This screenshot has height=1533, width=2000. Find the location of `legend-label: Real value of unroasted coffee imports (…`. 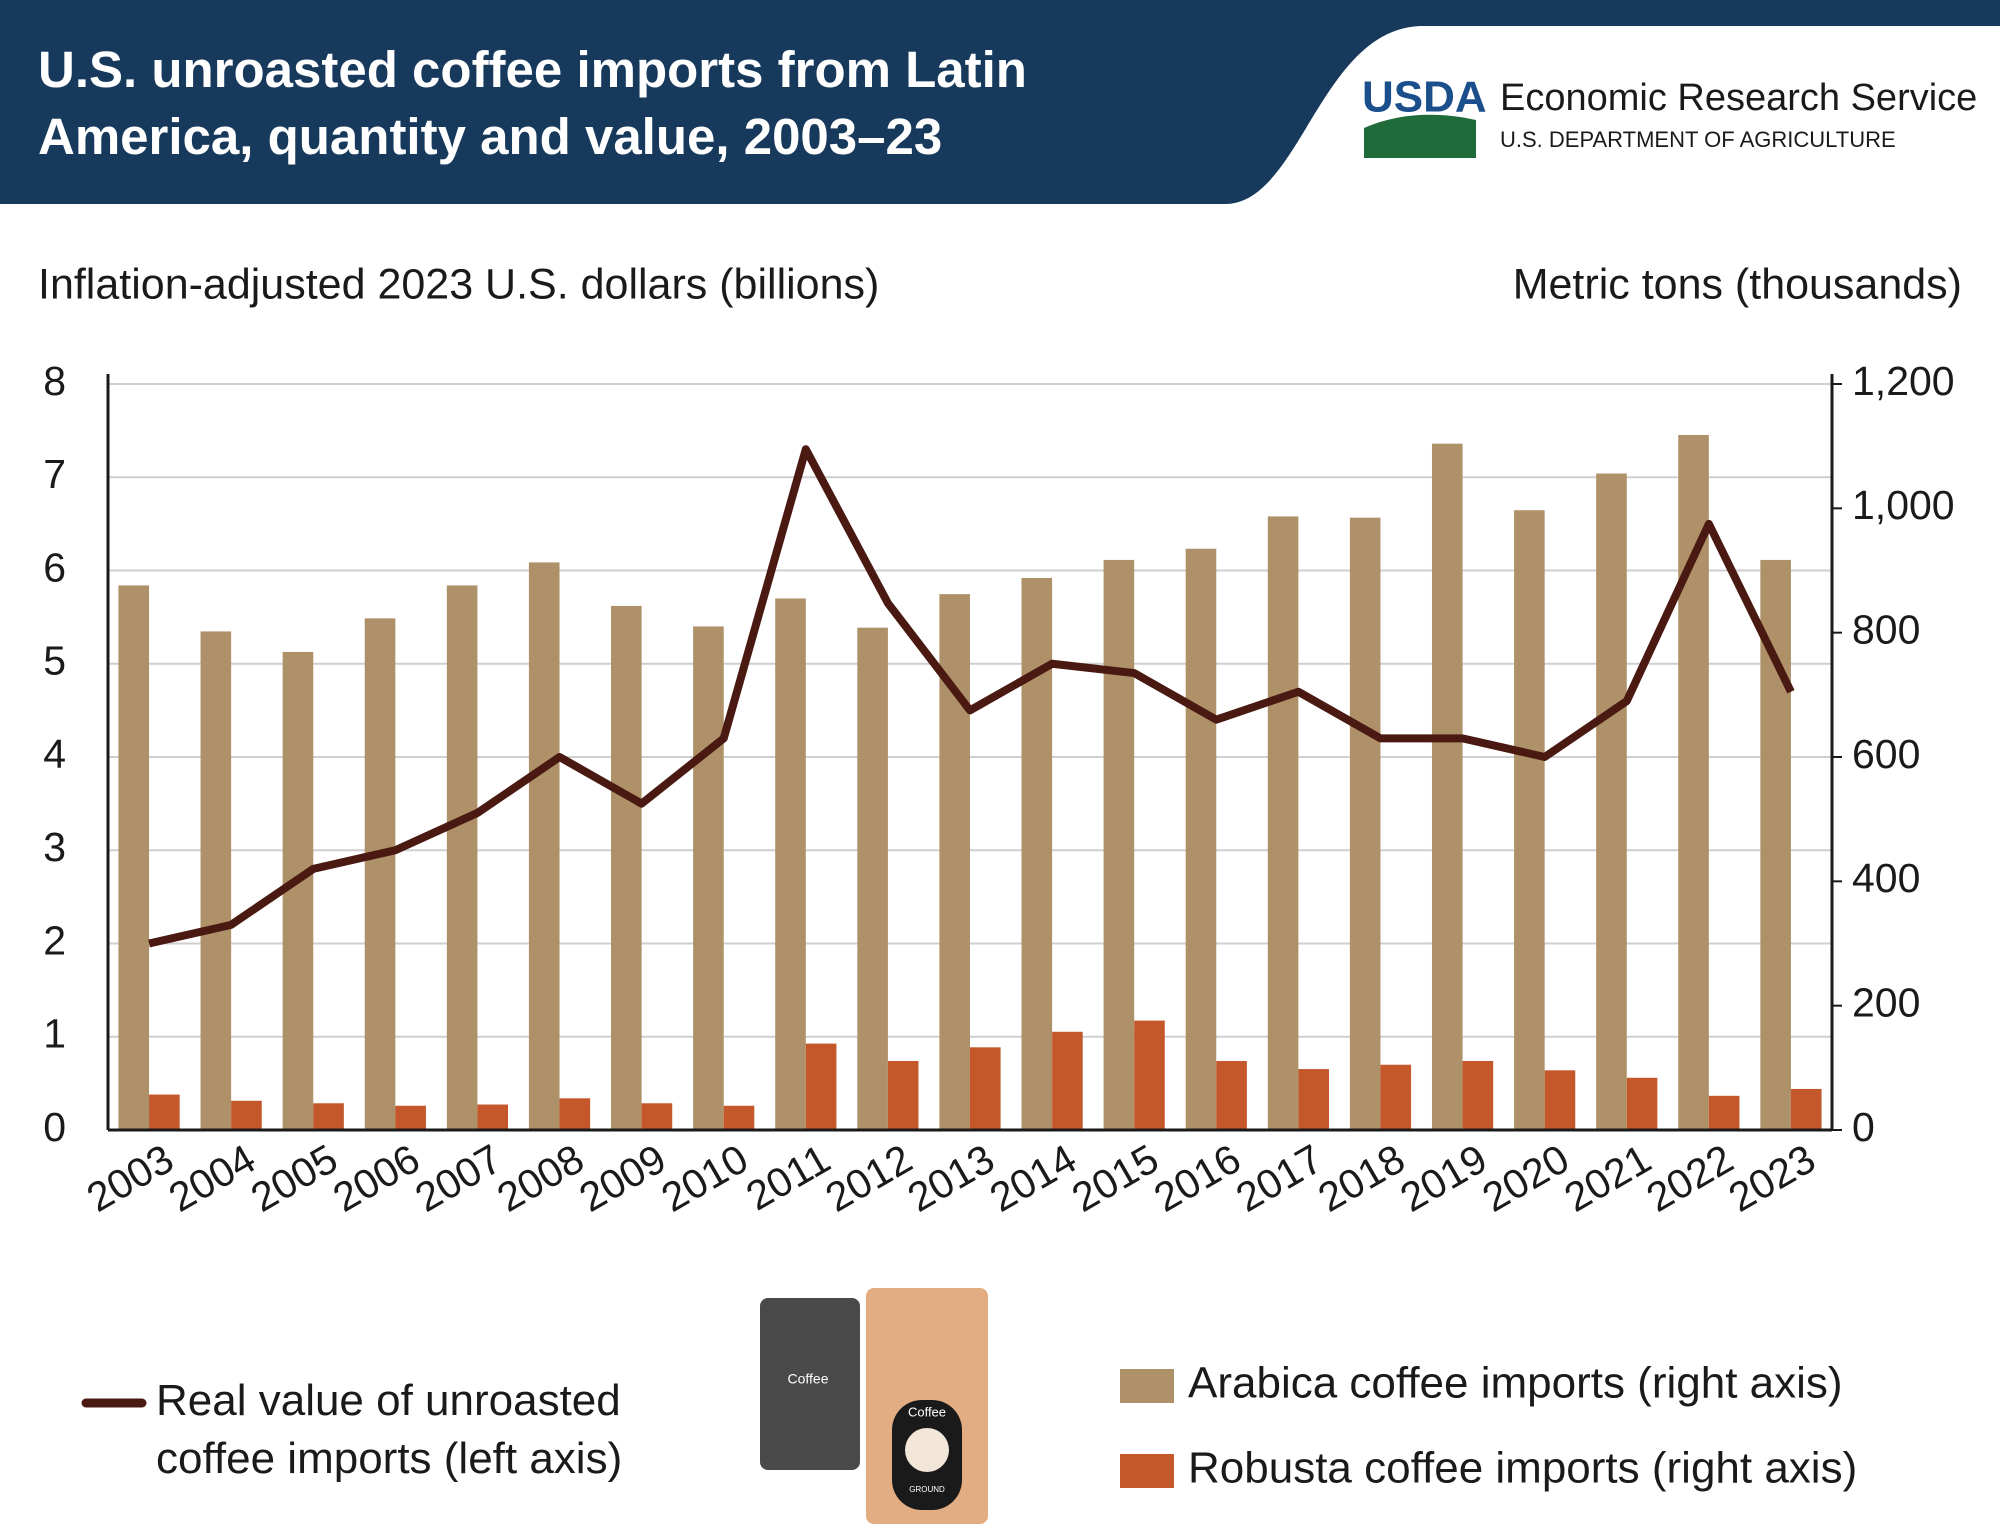

legend-label: Real value of unroasted coffee imports (… is located at coordinates (389, 1429).